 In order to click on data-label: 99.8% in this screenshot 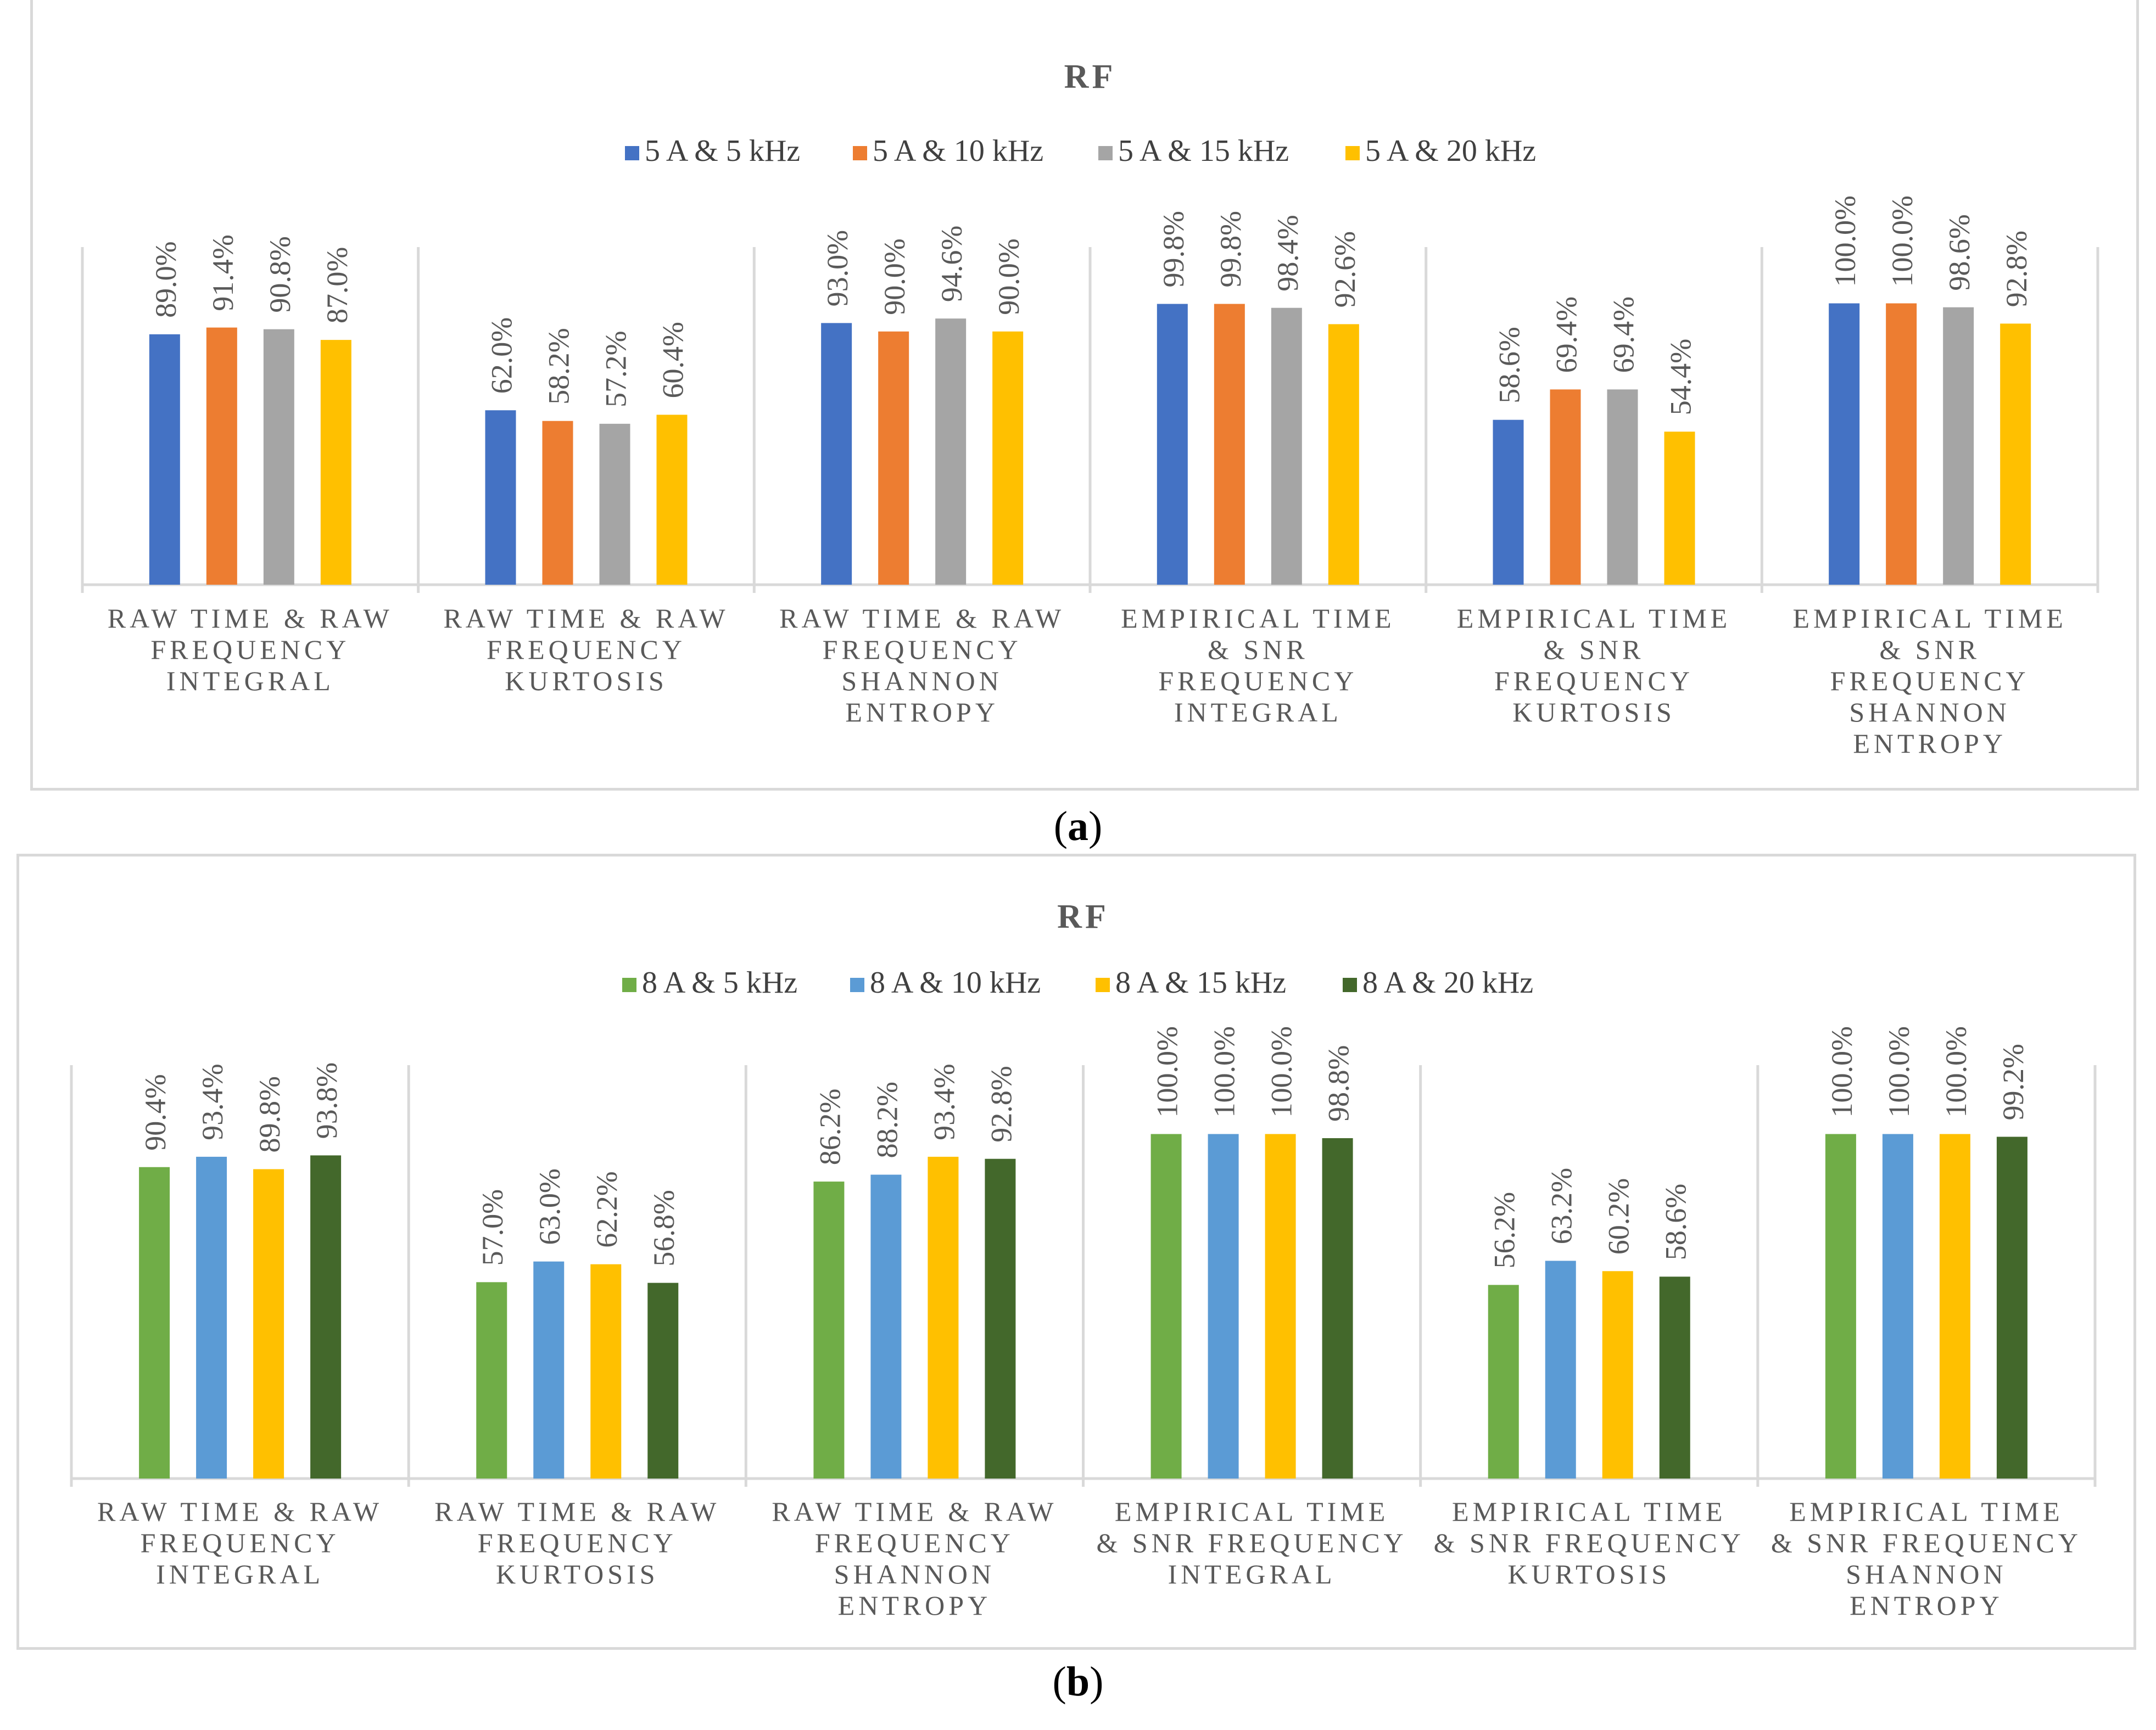, I will do `click(1174, 249)`.